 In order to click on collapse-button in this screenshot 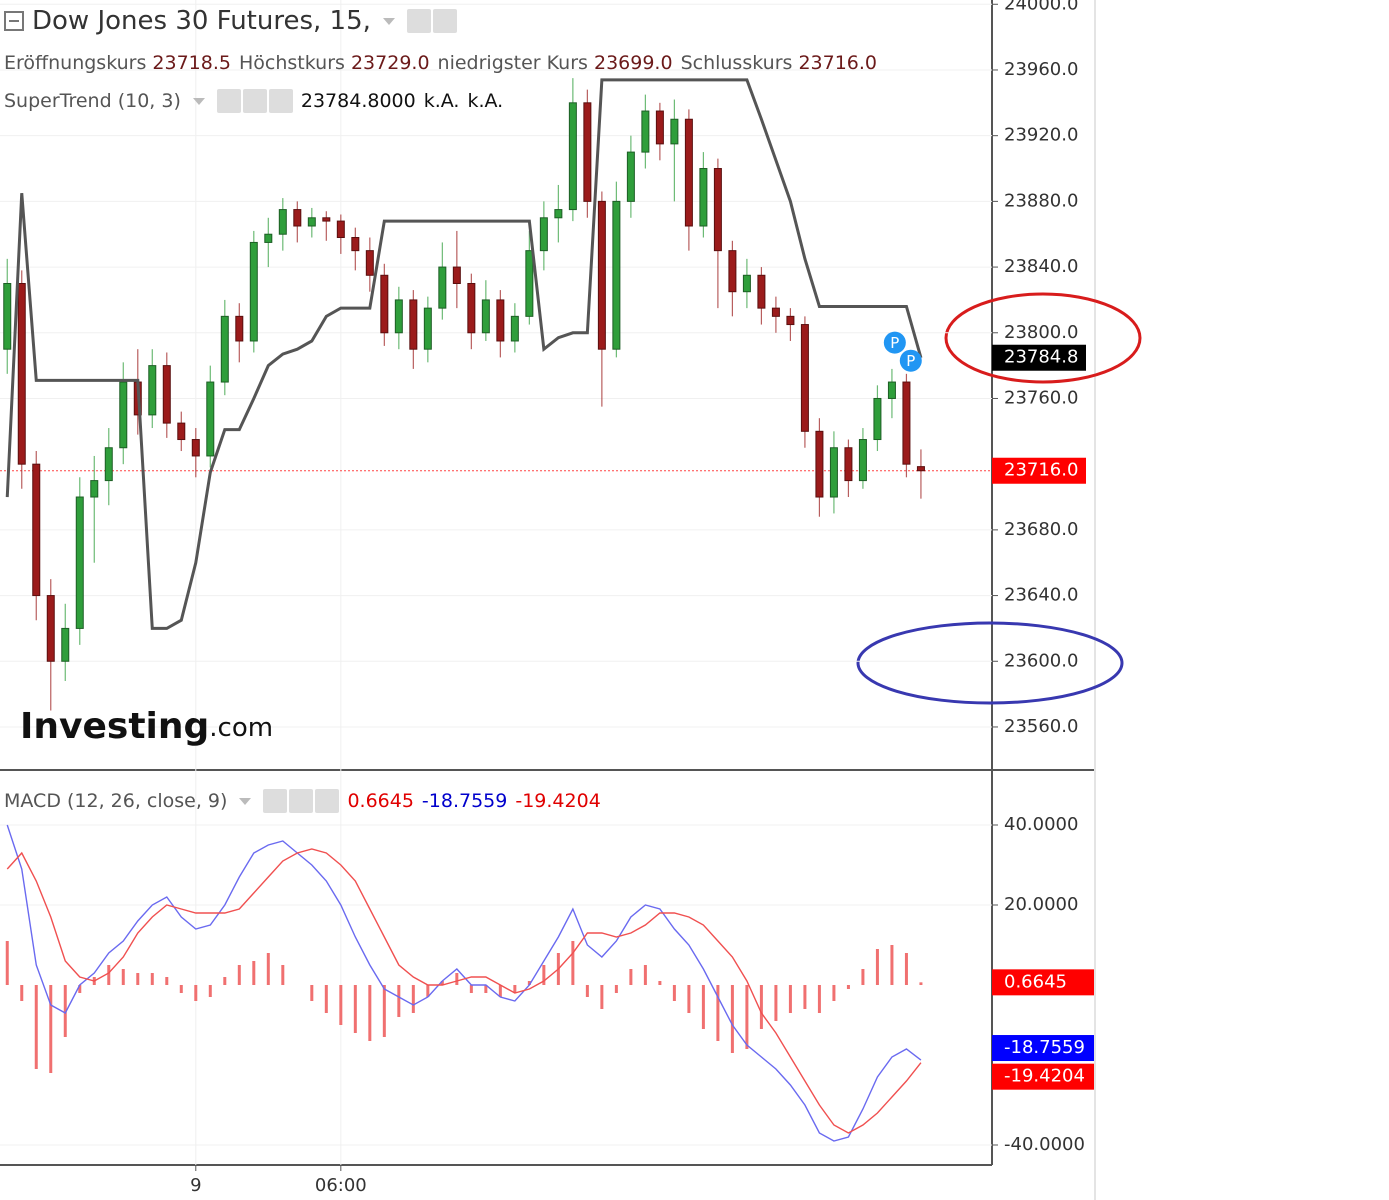, I will do `click(14, 21)`.